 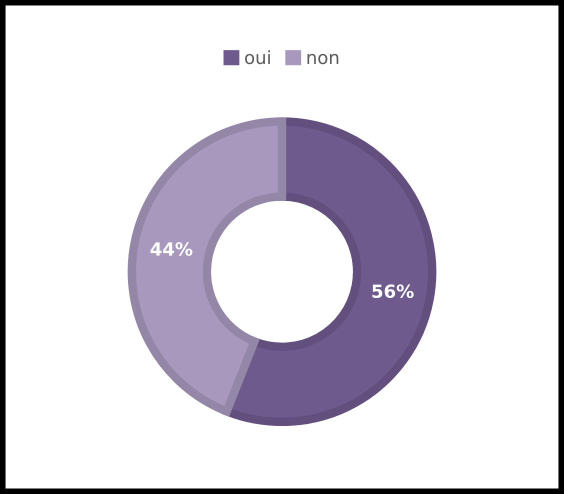 What do you see at coordinates (393, 291) in the screenshot?
I see `data-label: 56%` at bounding box center [393, 291].